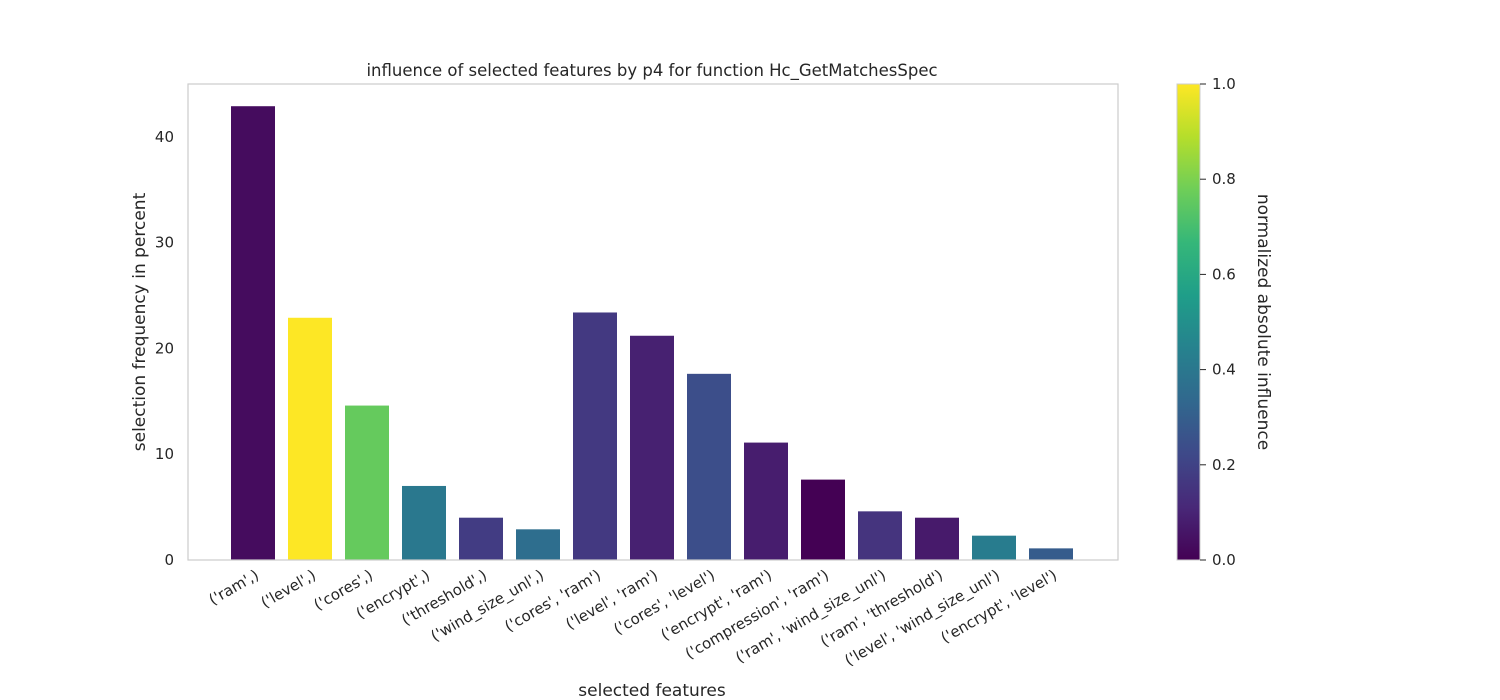  Describe the element at coordinates (652, 690) in the screenshot. I see `x-axis-label: selected features` at that location.